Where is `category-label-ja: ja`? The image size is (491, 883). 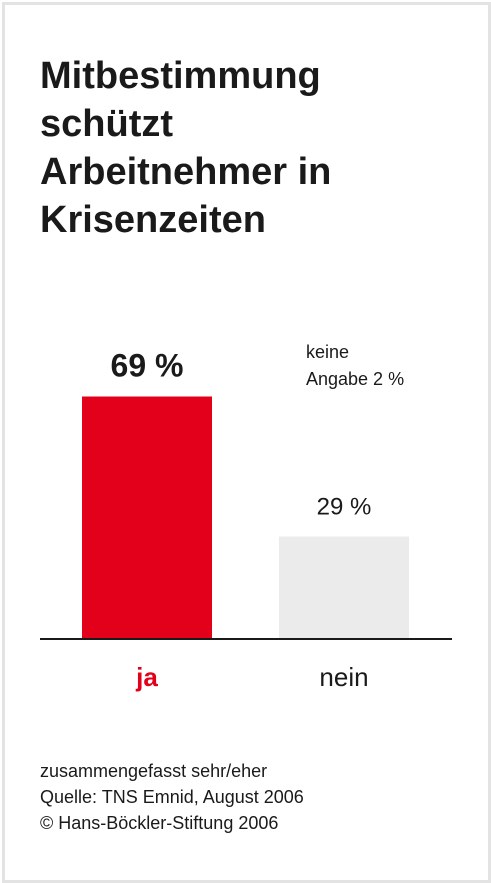
category-label-ja: ja is located at coordinates (146, 677).